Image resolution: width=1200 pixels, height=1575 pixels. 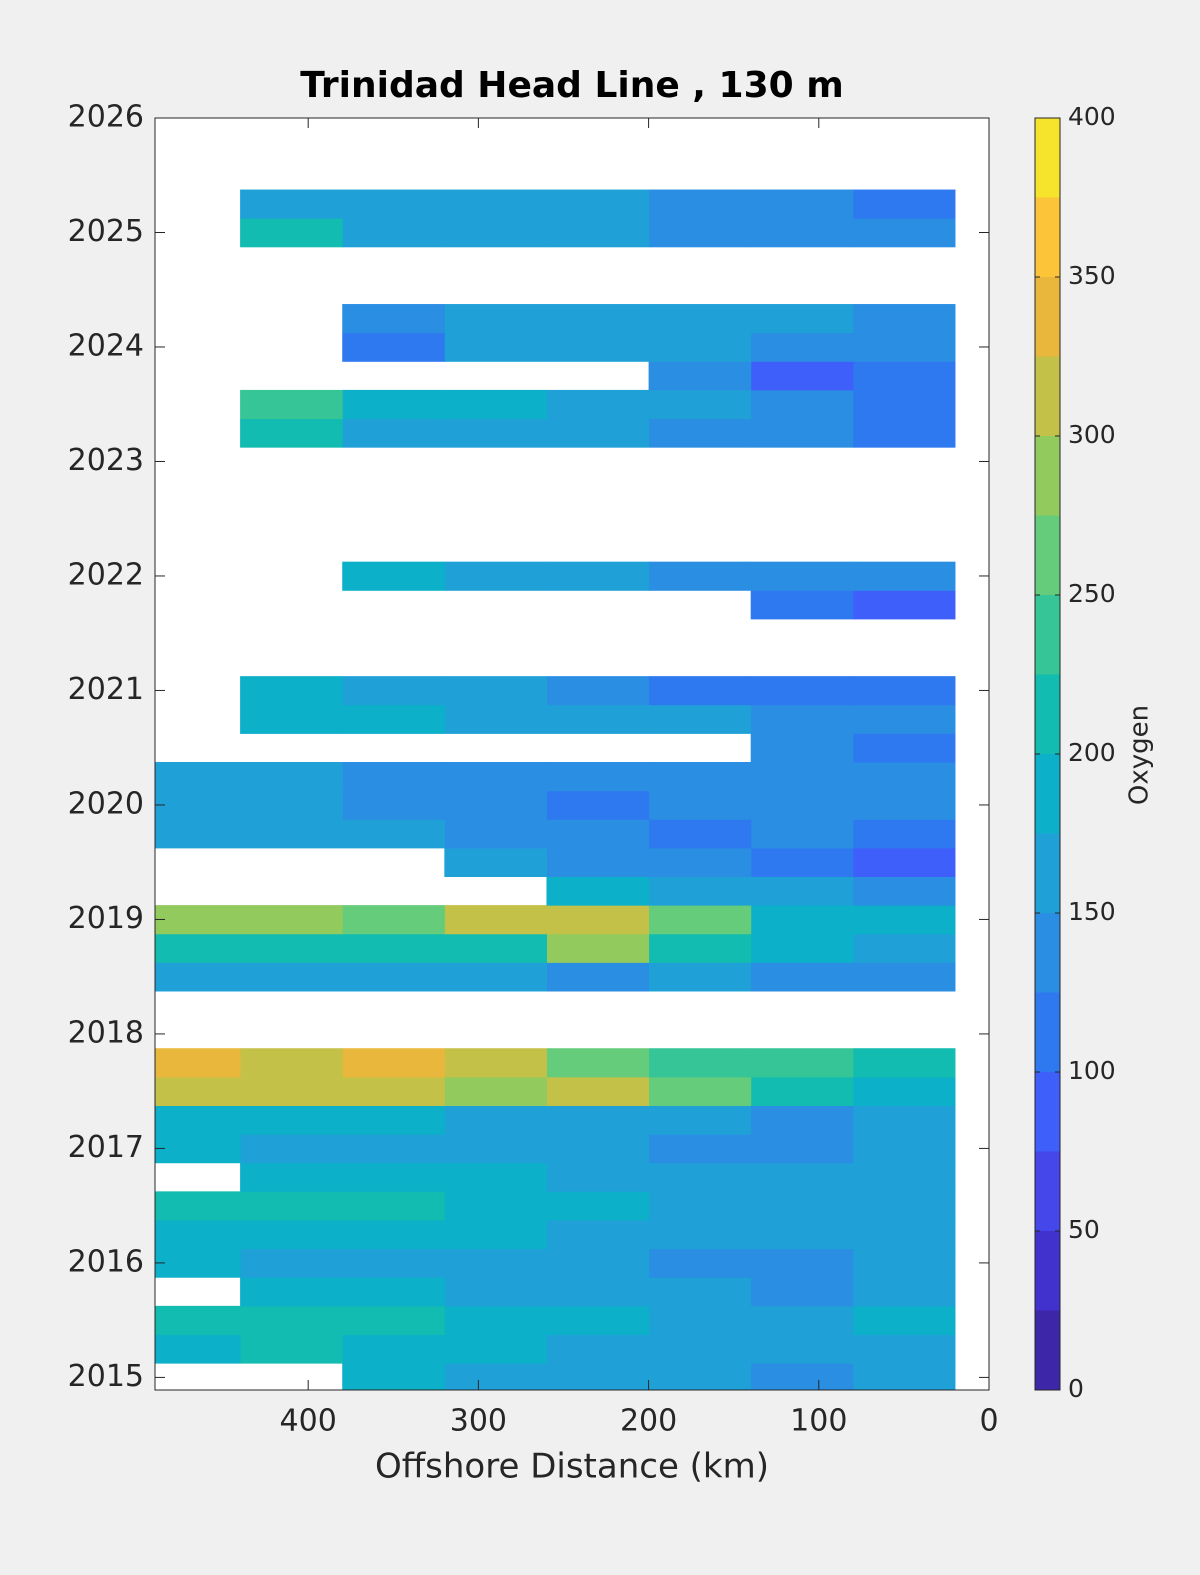 What do you see at coordinates (106, 1147) in the screenshot?
I see `y-tick-label: 2017` at bounding box center [106, 1147].